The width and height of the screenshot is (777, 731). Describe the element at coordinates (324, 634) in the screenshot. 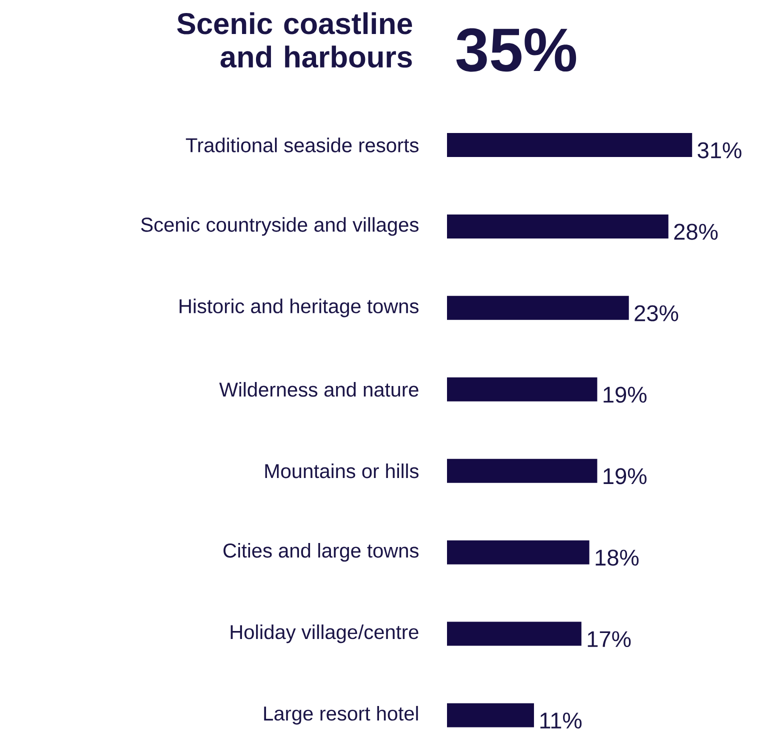

I see `y-tick-label: Holiday village/centre` at that location.